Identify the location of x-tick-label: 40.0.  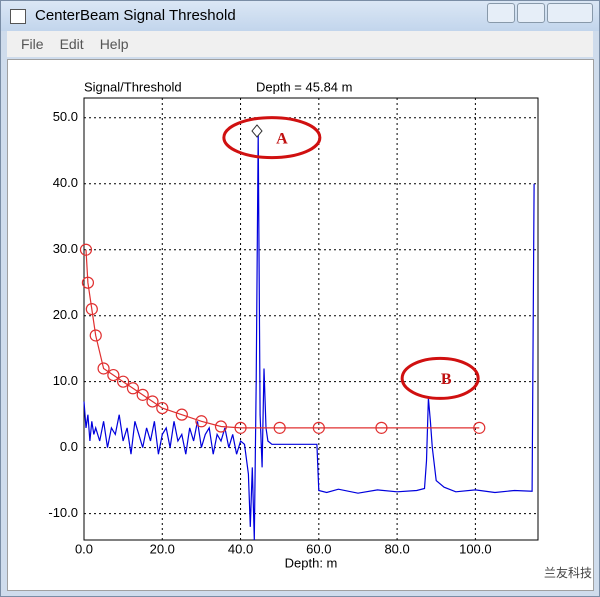
(240, 548).